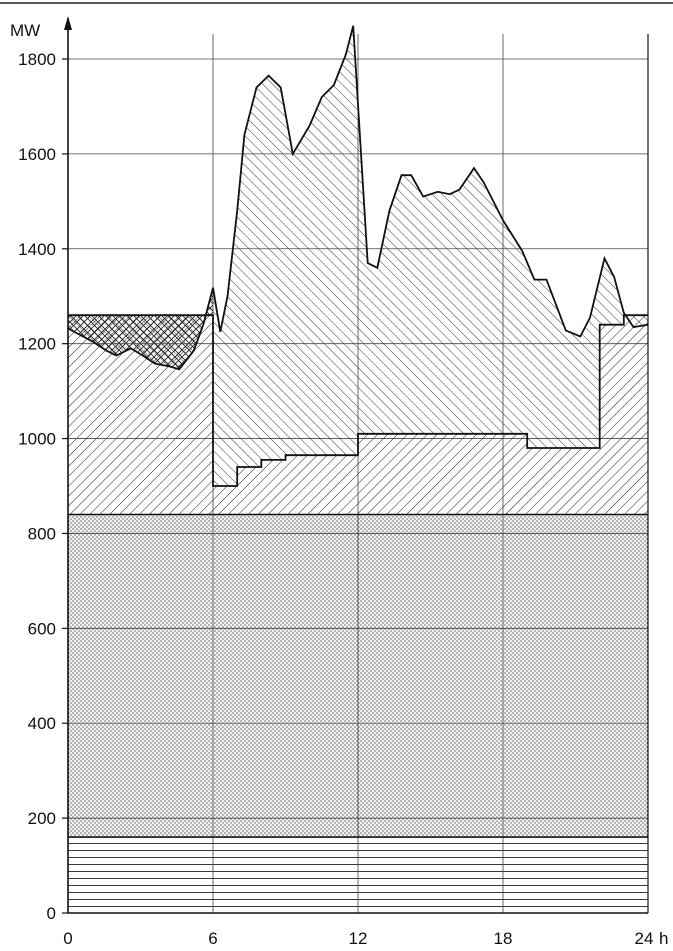  I want to click on y-tick-label: 0, so click(51, 913).